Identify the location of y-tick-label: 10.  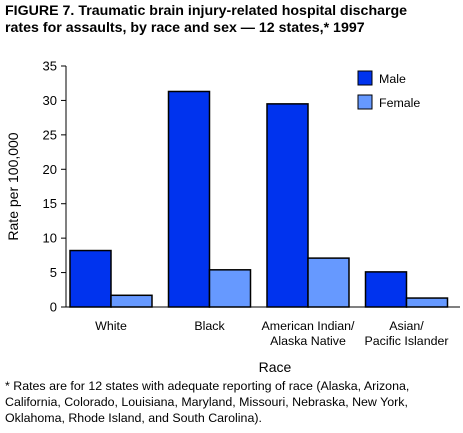
(50, 238).